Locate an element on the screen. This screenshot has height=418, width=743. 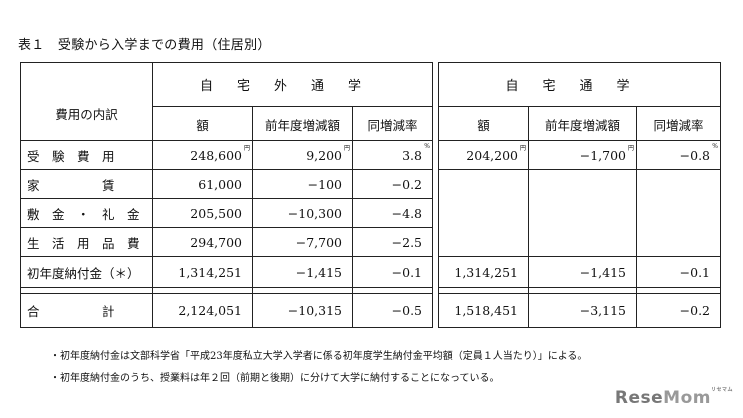
cell-rate: −0.5 is located at coordinates (392, 310).